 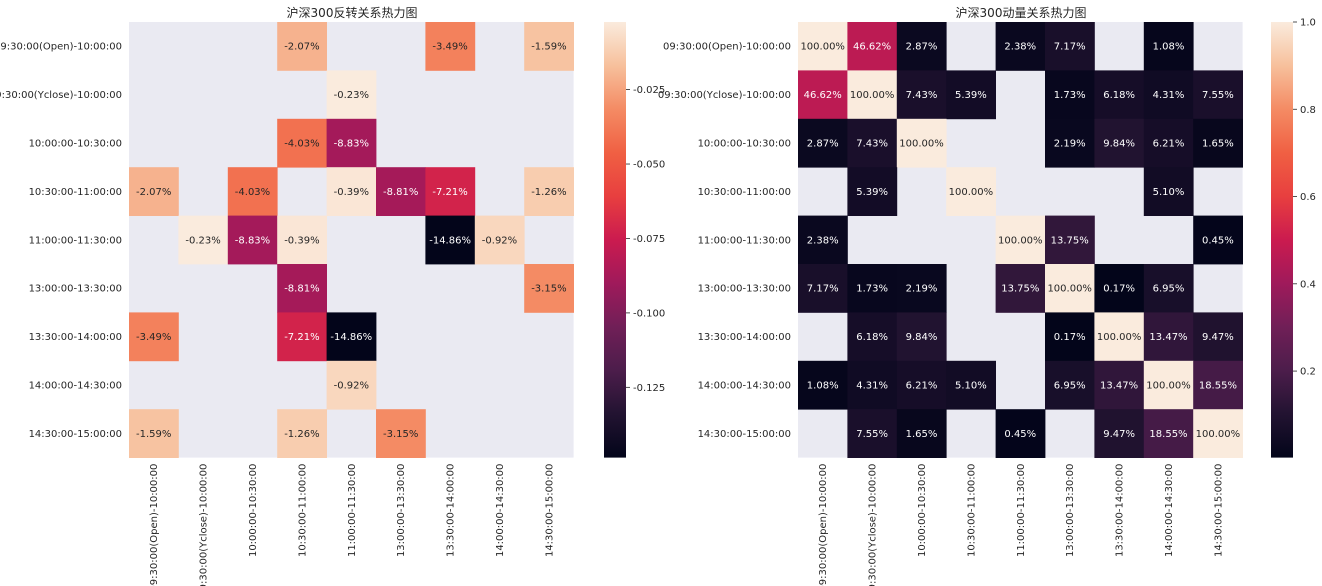 What do you see at coordinates (1120, 510) in the screenshot?
I see `x-tick-label: 13:30:00-14:00:00` at bounding box center [1120, 510].